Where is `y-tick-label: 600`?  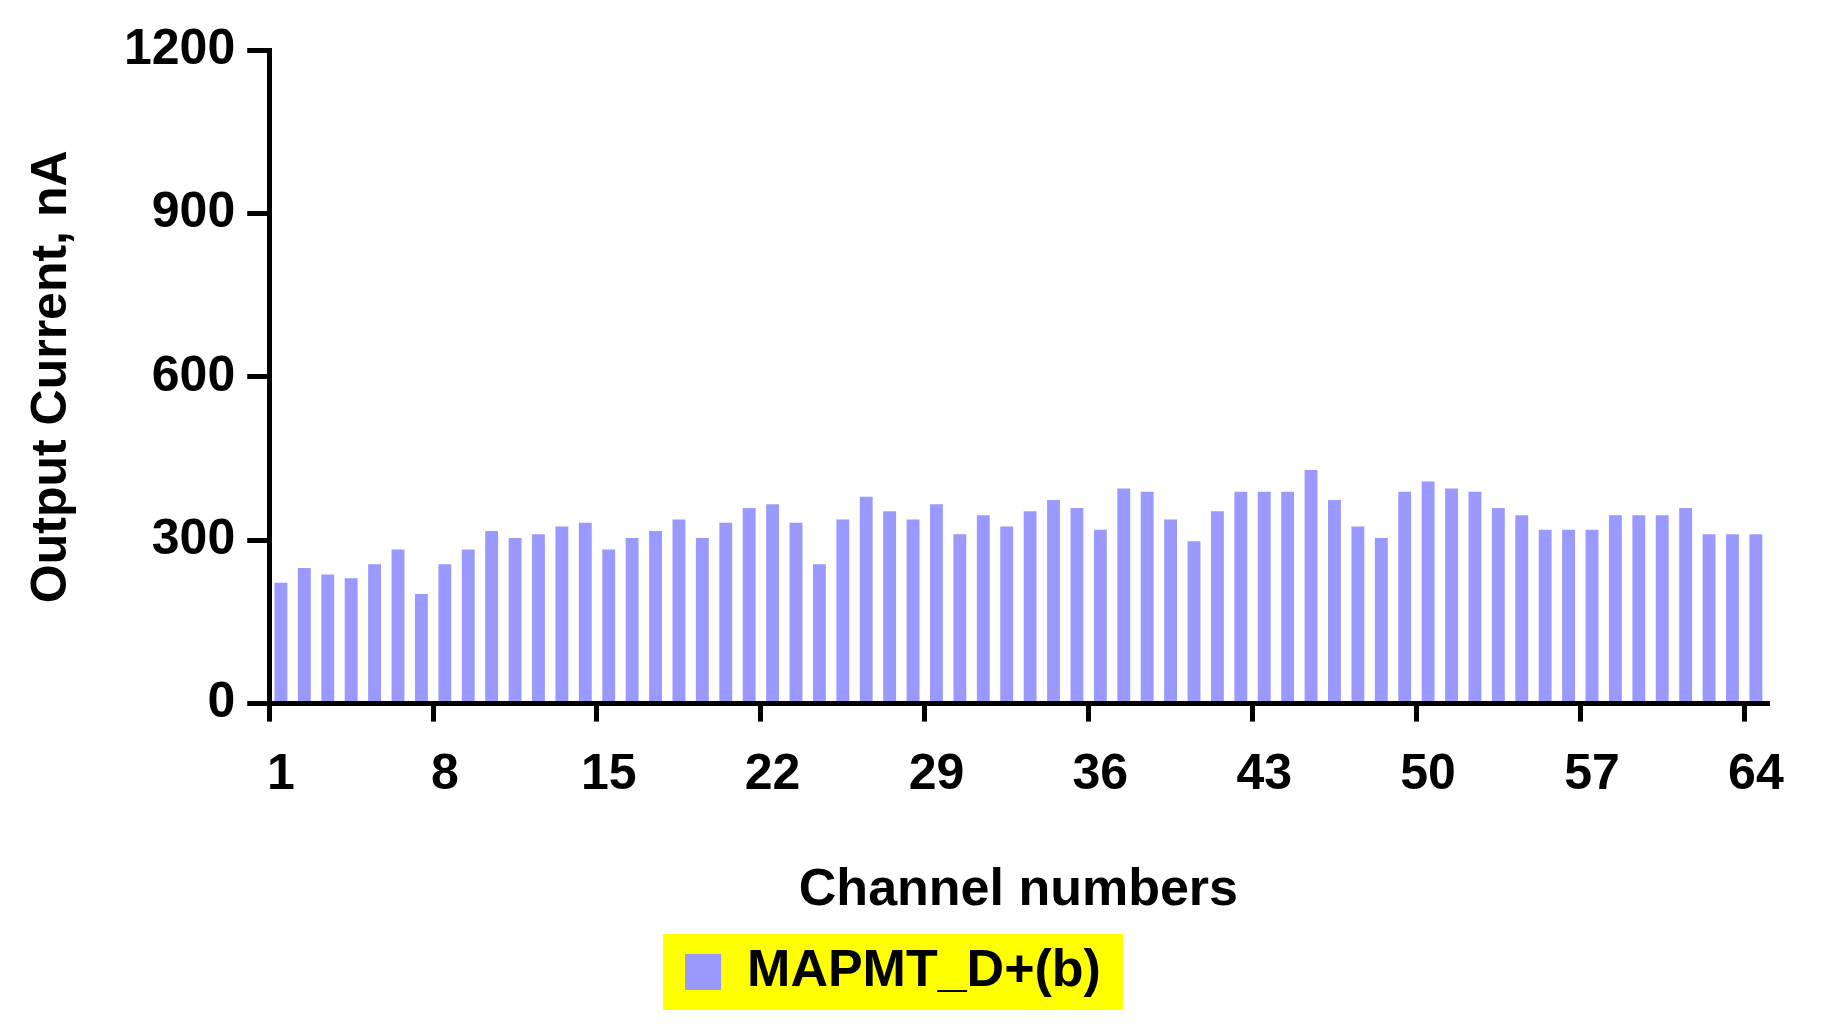
y-tick-label: 600 is located at coordinates (193, 373).